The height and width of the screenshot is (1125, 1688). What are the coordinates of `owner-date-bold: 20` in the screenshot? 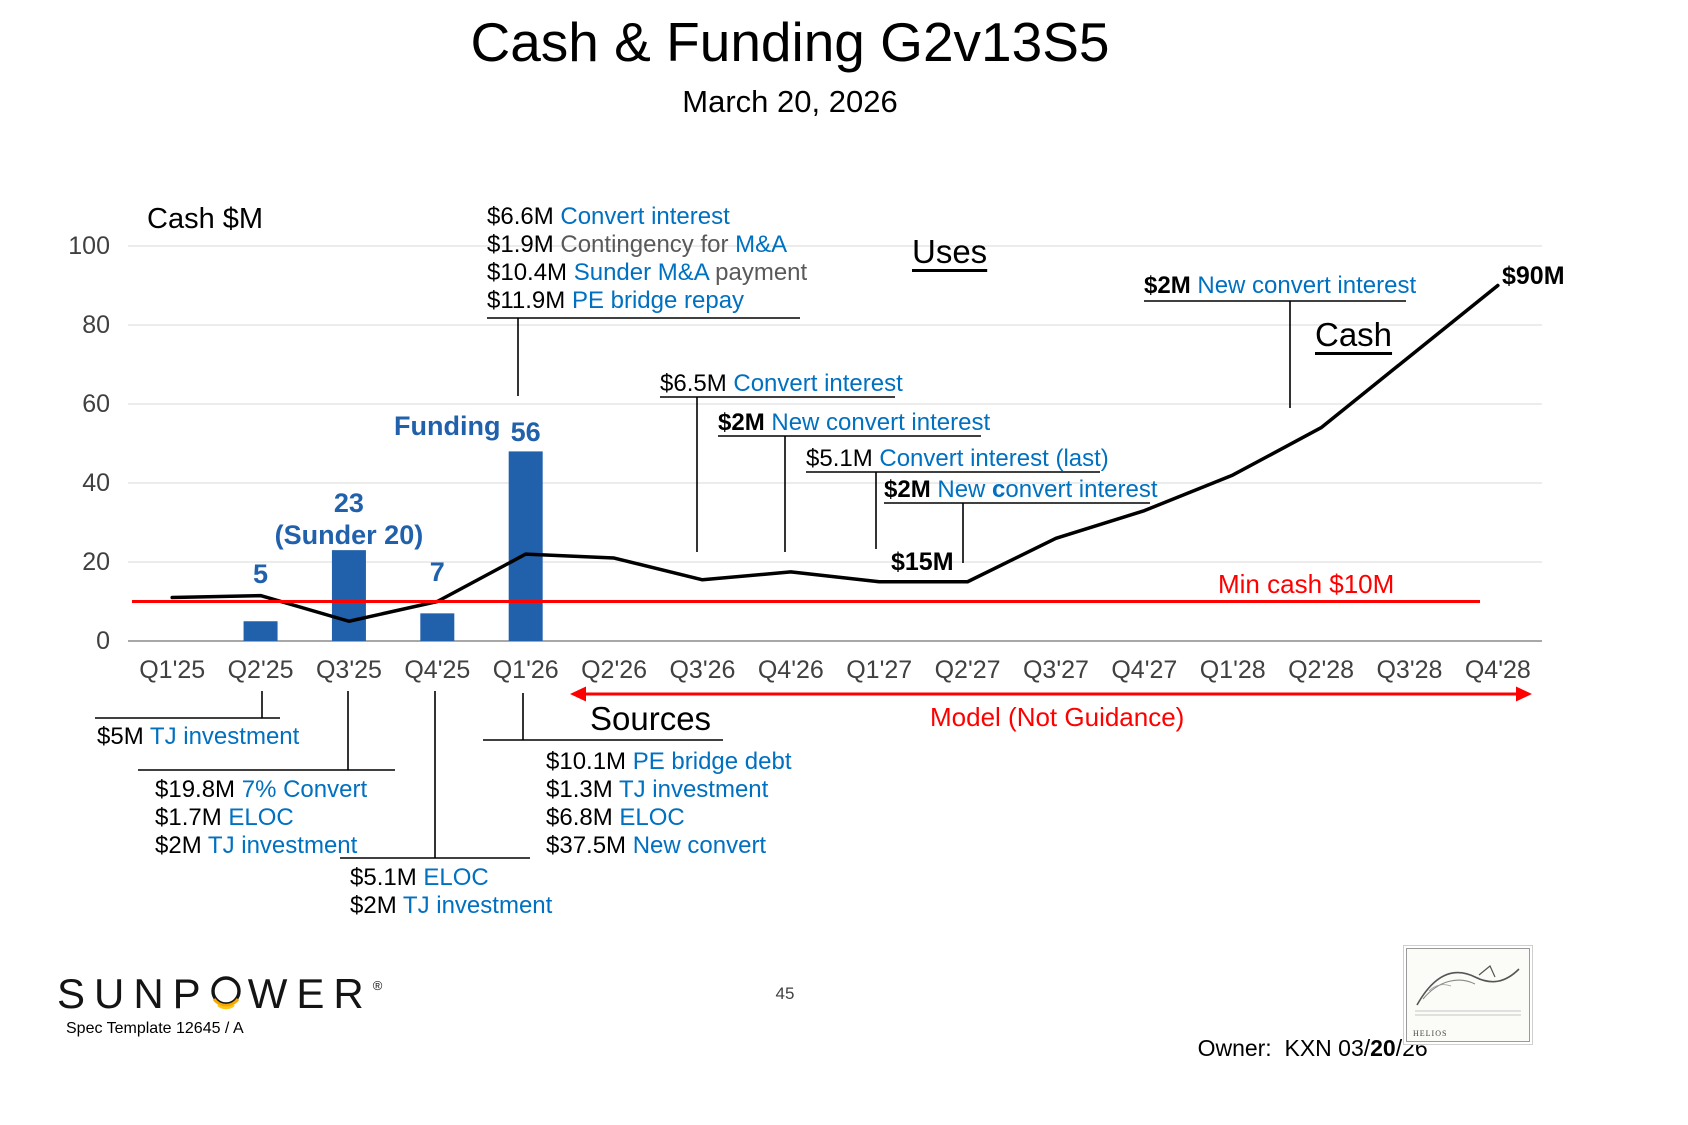 It's located at (1383, 1048).